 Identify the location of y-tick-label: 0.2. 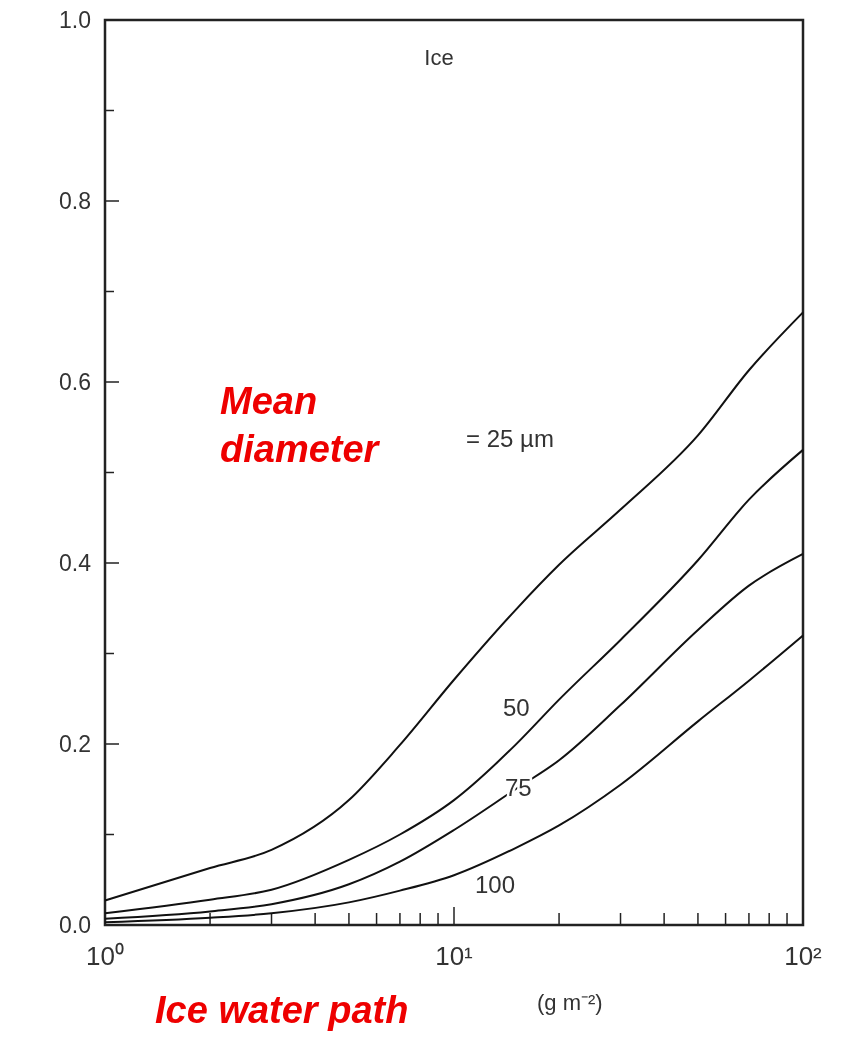
(75, 744).